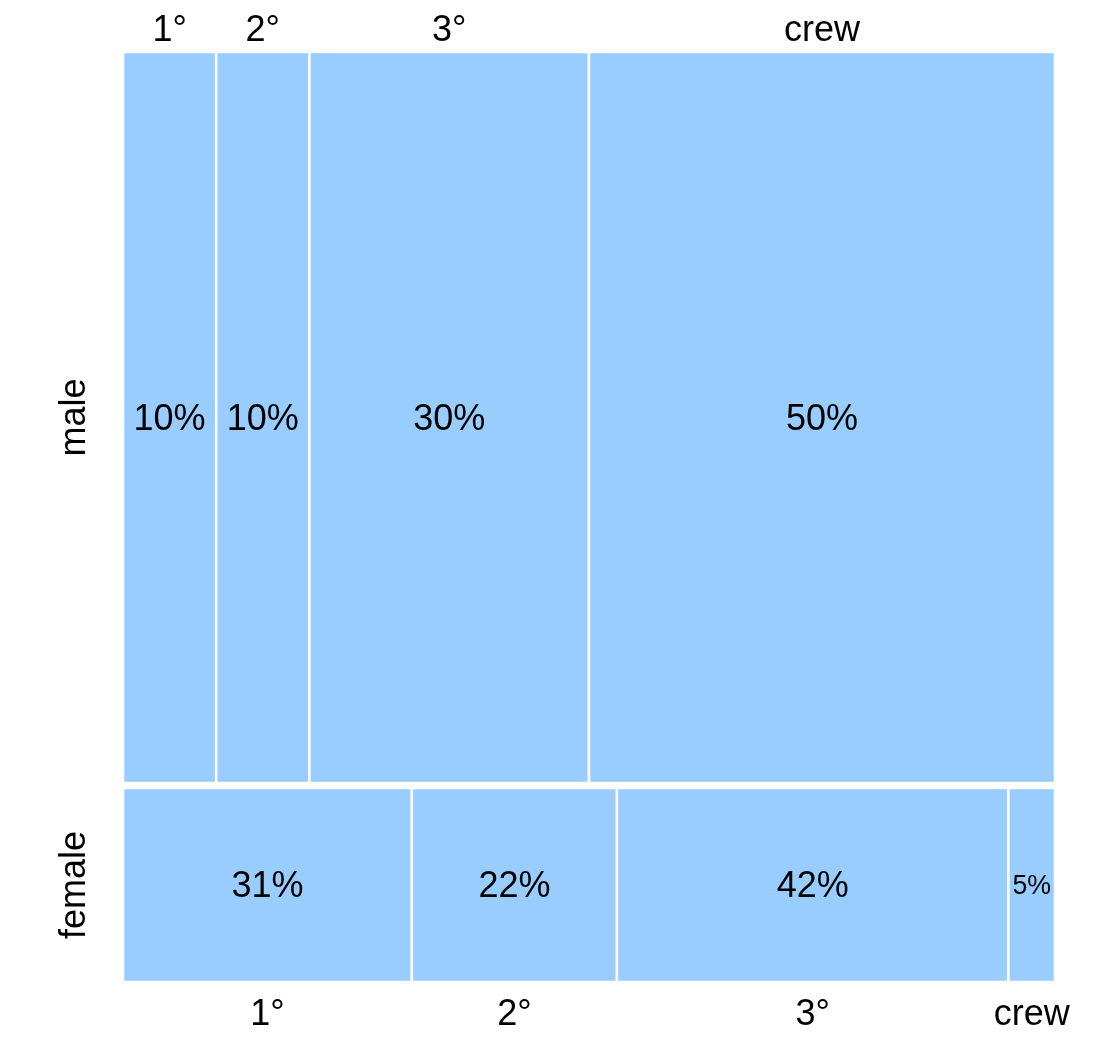 This screenshot has width=1093, height=1042. What do you see at coordinates (822, 417) in the screenshot?
I see `data-label: 50%` at bounding box center [822, 417].